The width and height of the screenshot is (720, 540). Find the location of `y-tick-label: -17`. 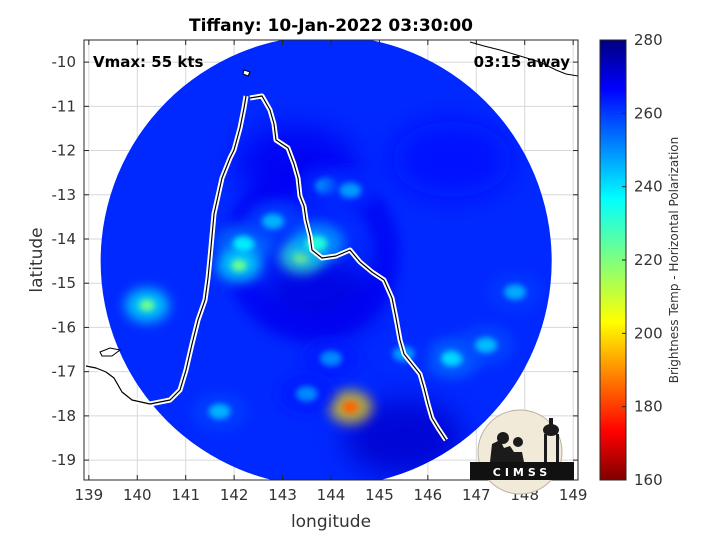

y-tick-label: -17 is located at coordinates (64, 372).